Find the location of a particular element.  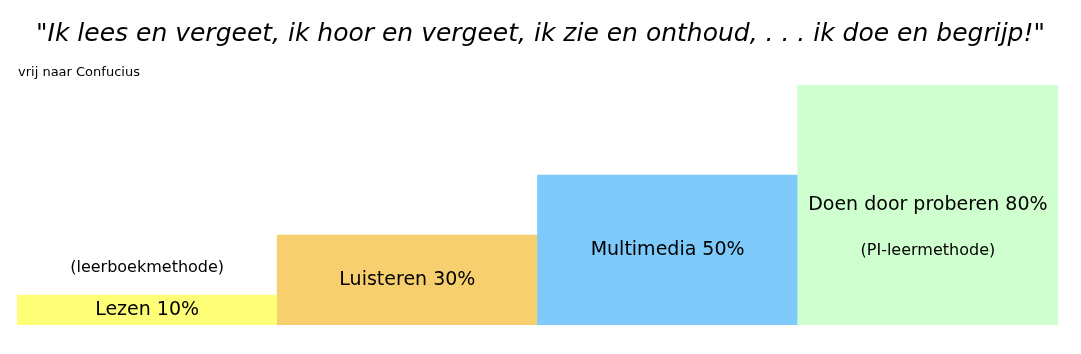

data-label: 10% is located at coordinates (178, 307).